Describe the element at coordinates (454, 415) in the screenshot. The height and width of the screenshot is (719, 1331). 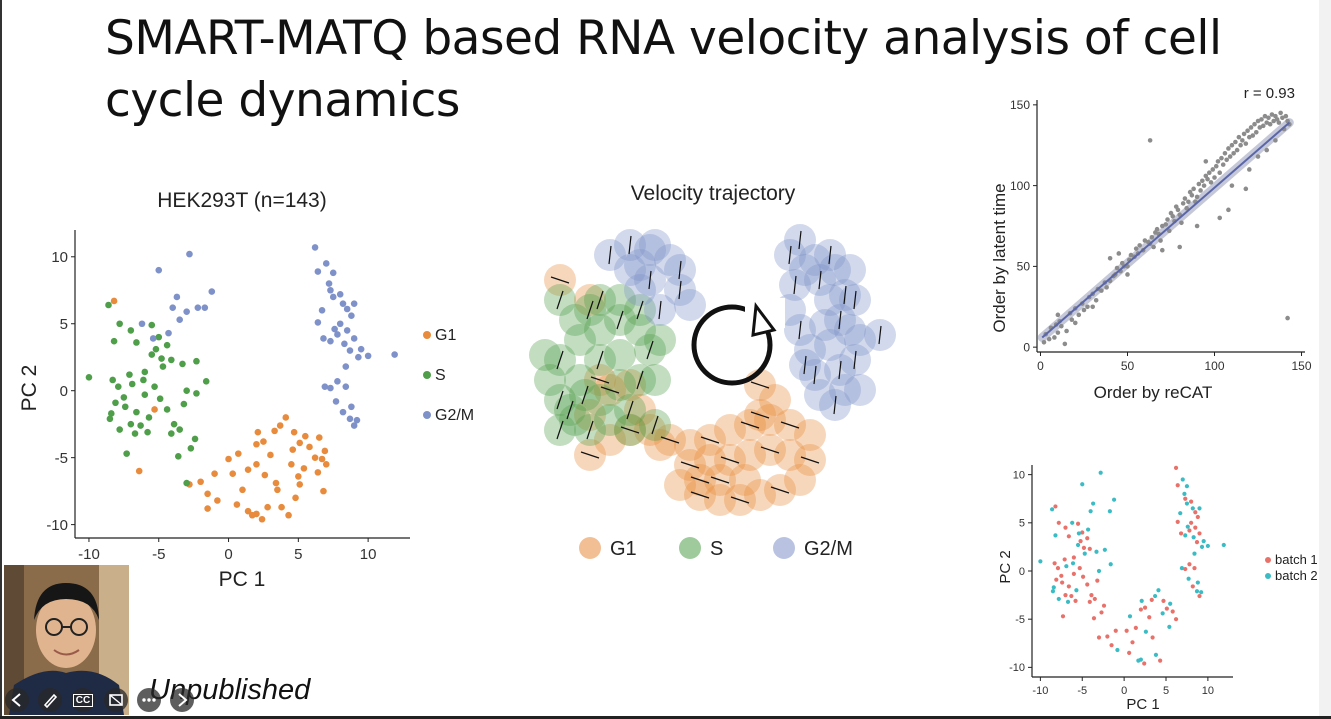
I see `legend-label: G2/M` at that location.